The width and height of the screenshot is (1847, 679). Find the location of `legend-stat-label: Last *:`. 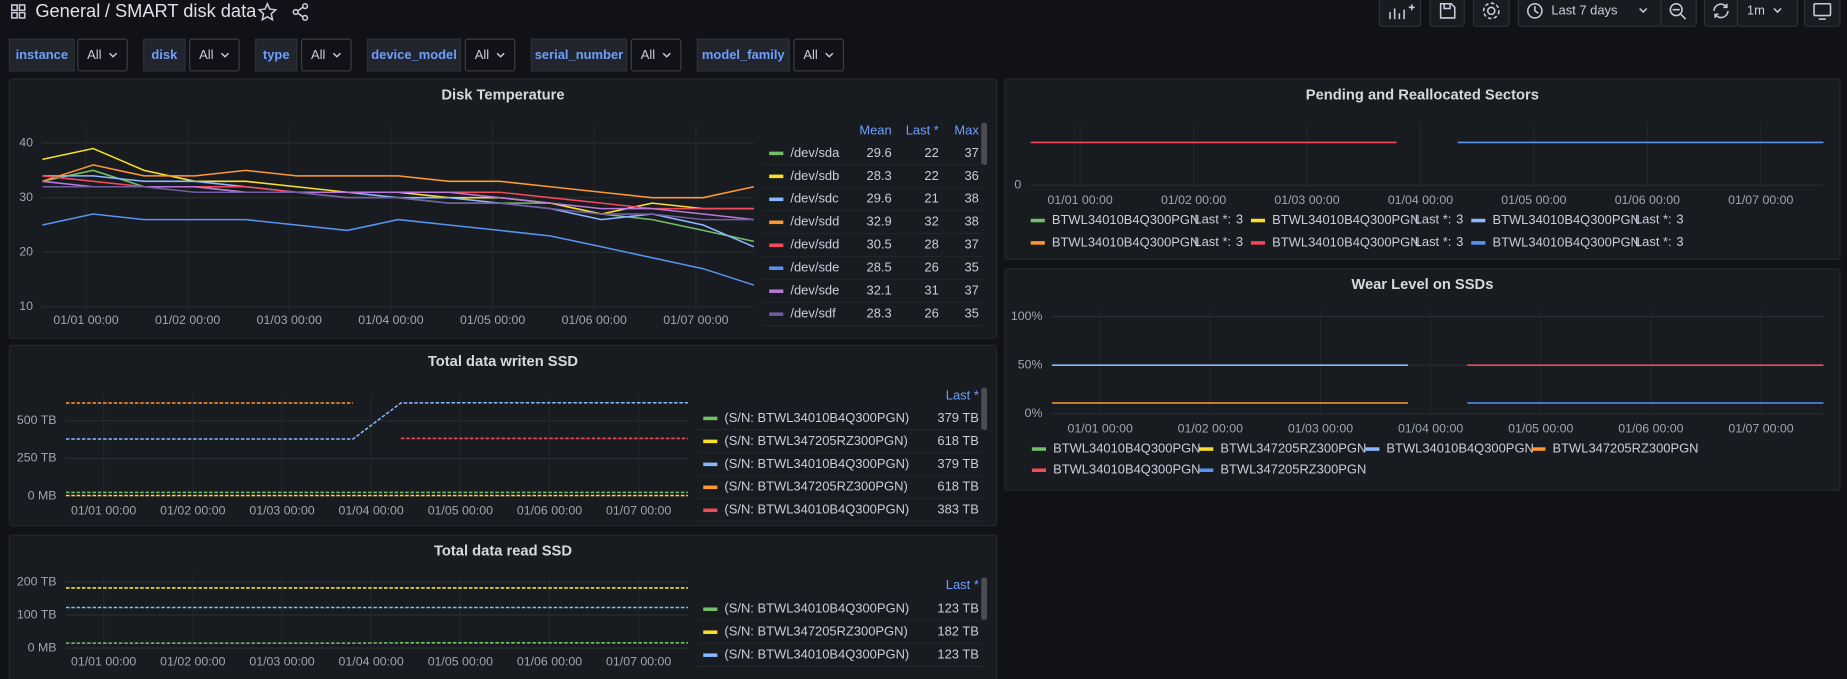

legend-stat-label: Last *: is located at coordinates (1653, 241).